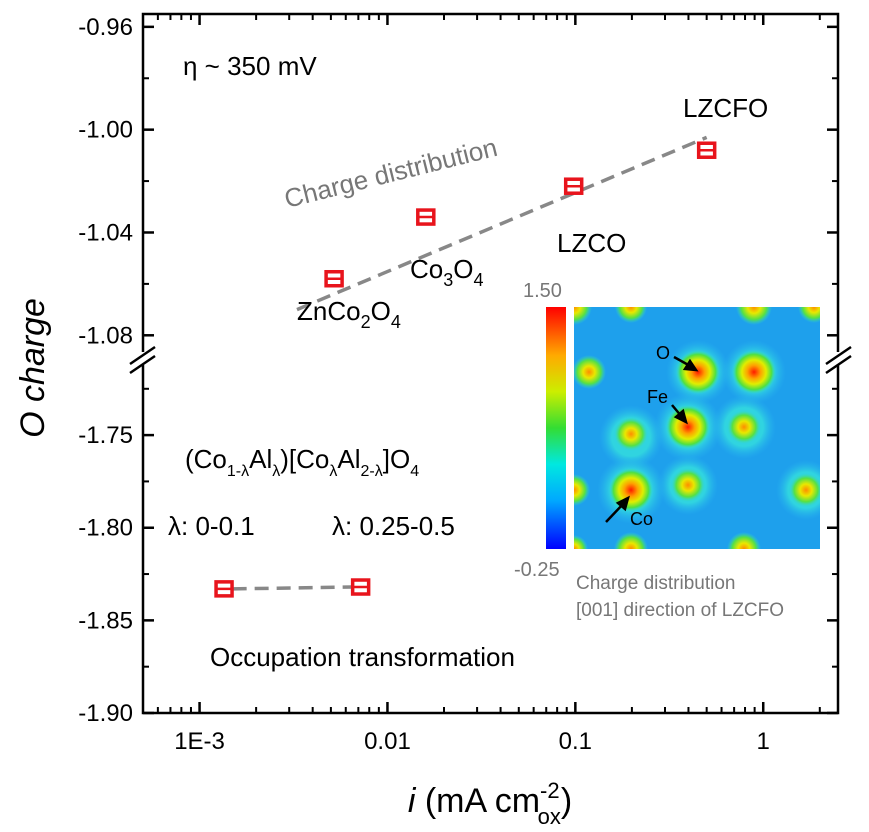 This screenshot has height=832, width=869. What do you see at coordinates (250, 66) in the screenshot?
I see `eta-annotation: η ~ 350 mV` at bounding box center [250, 66].